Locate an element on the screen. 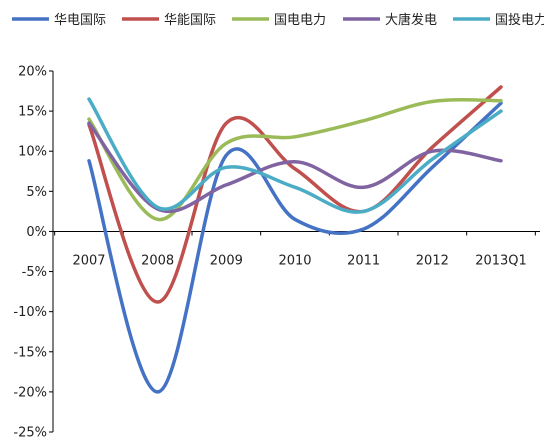 The height and width of the screenshot is (440, 544). y-tick-label: -10% is located at coordinates (30, 312).